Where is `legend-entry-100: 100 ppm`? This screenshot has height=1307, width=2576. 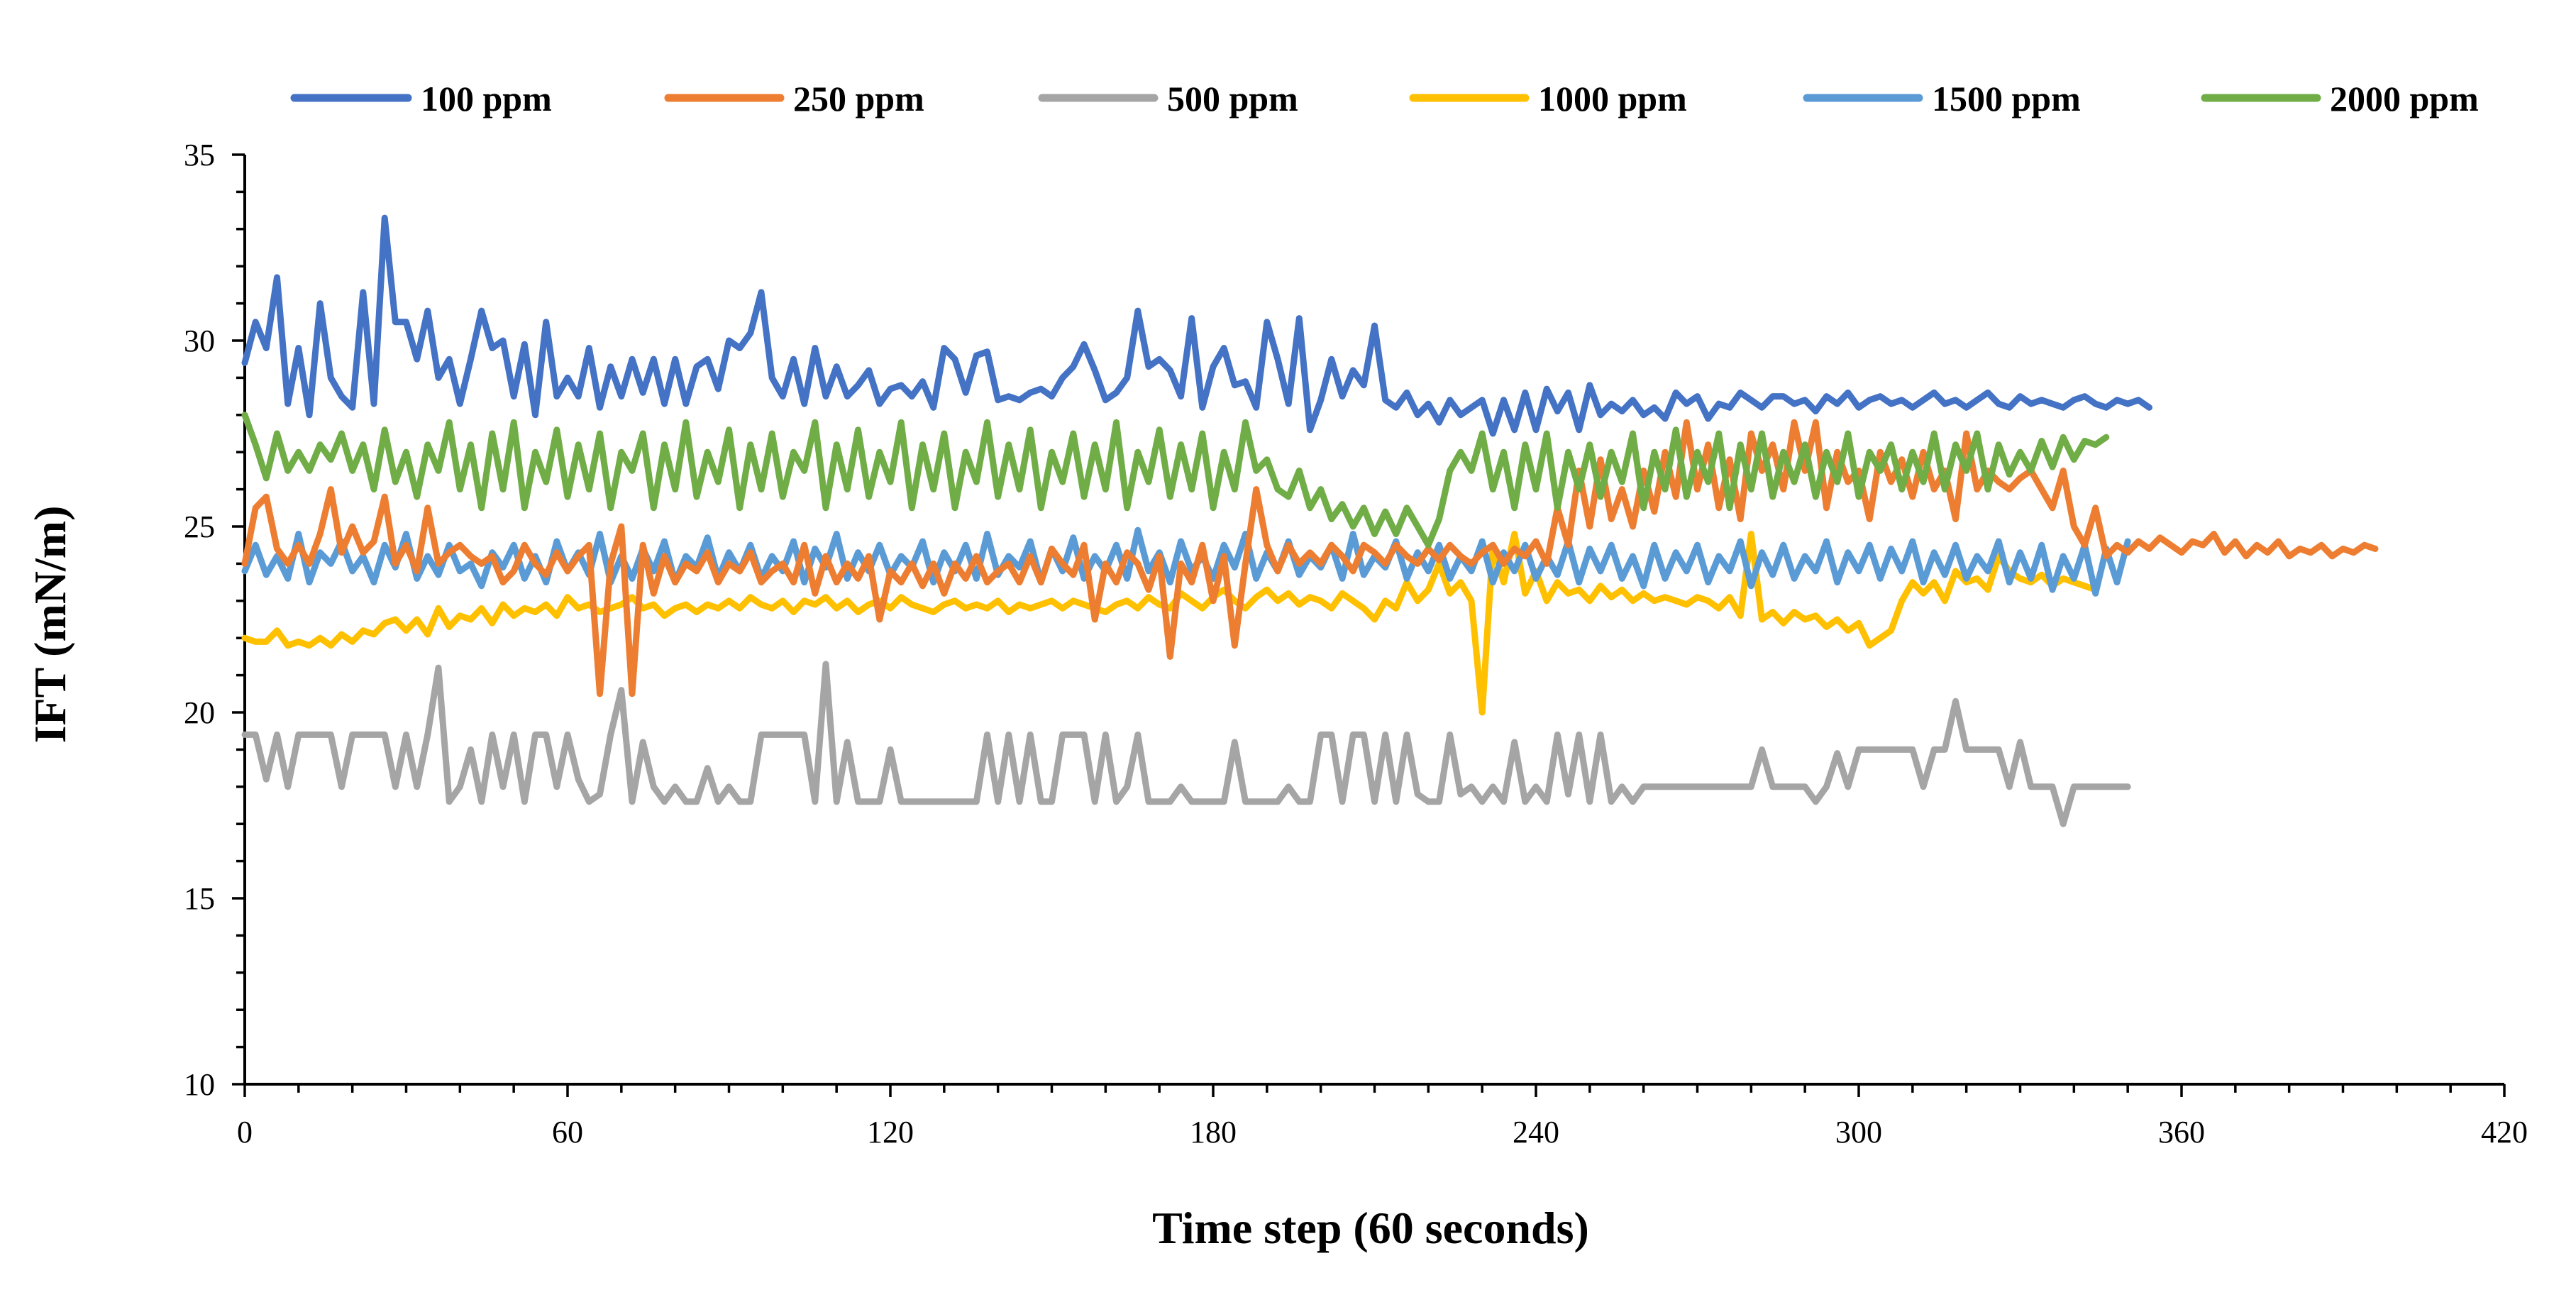 legend-entry-100: 100 ppm is located at coordinates (421, 98).